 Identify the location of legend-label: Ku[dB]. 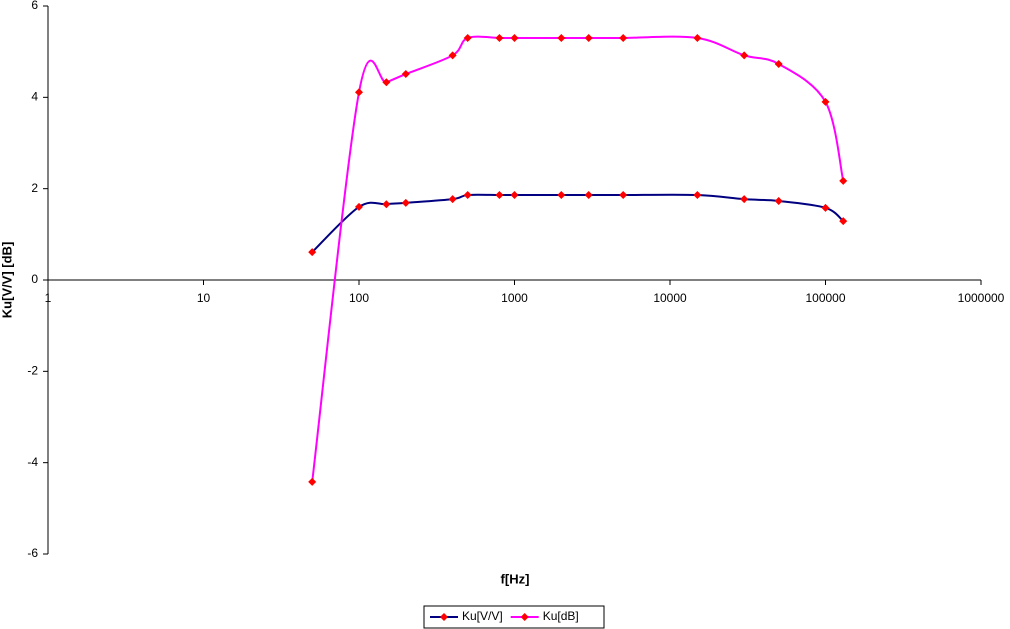
(561, 616).